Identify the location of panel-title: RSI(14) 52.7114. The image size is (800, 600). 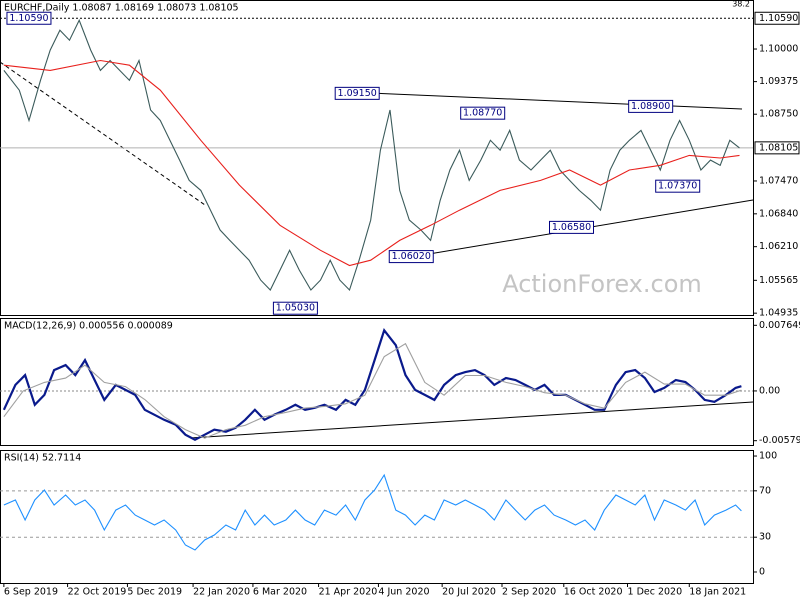
(42, 458).